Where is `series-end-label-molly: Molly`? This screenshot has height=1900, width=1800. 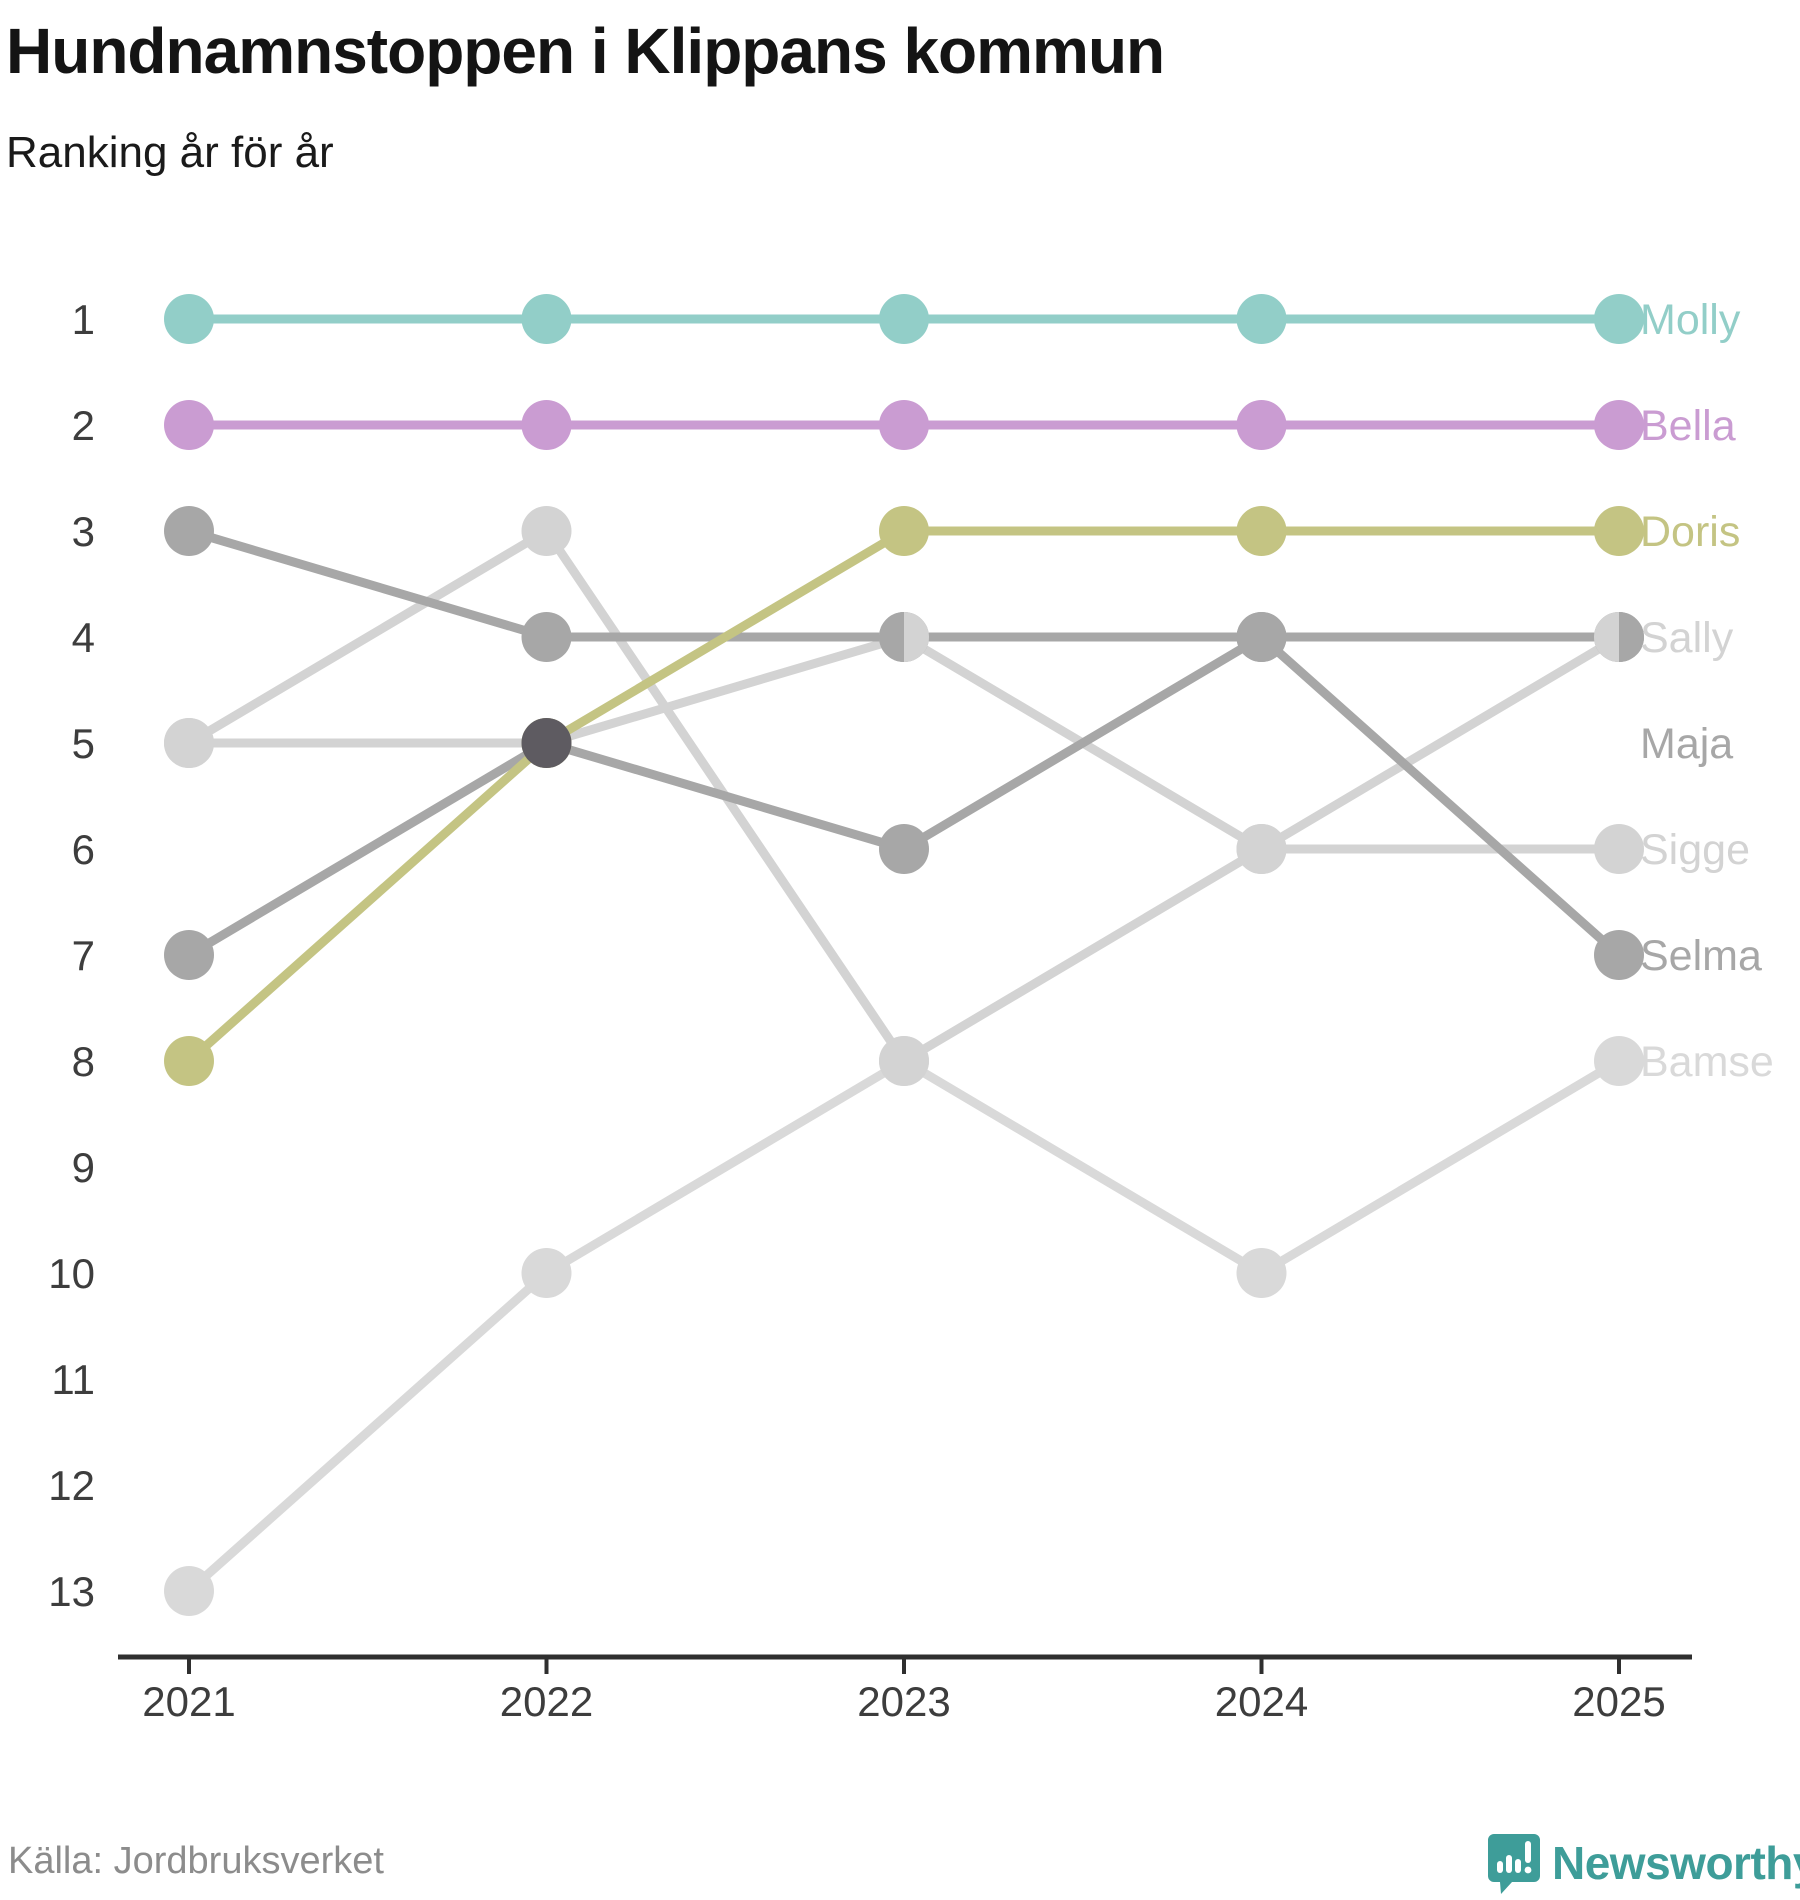 series-end-label-molly: Molly is located at coordinates (1690, 320).